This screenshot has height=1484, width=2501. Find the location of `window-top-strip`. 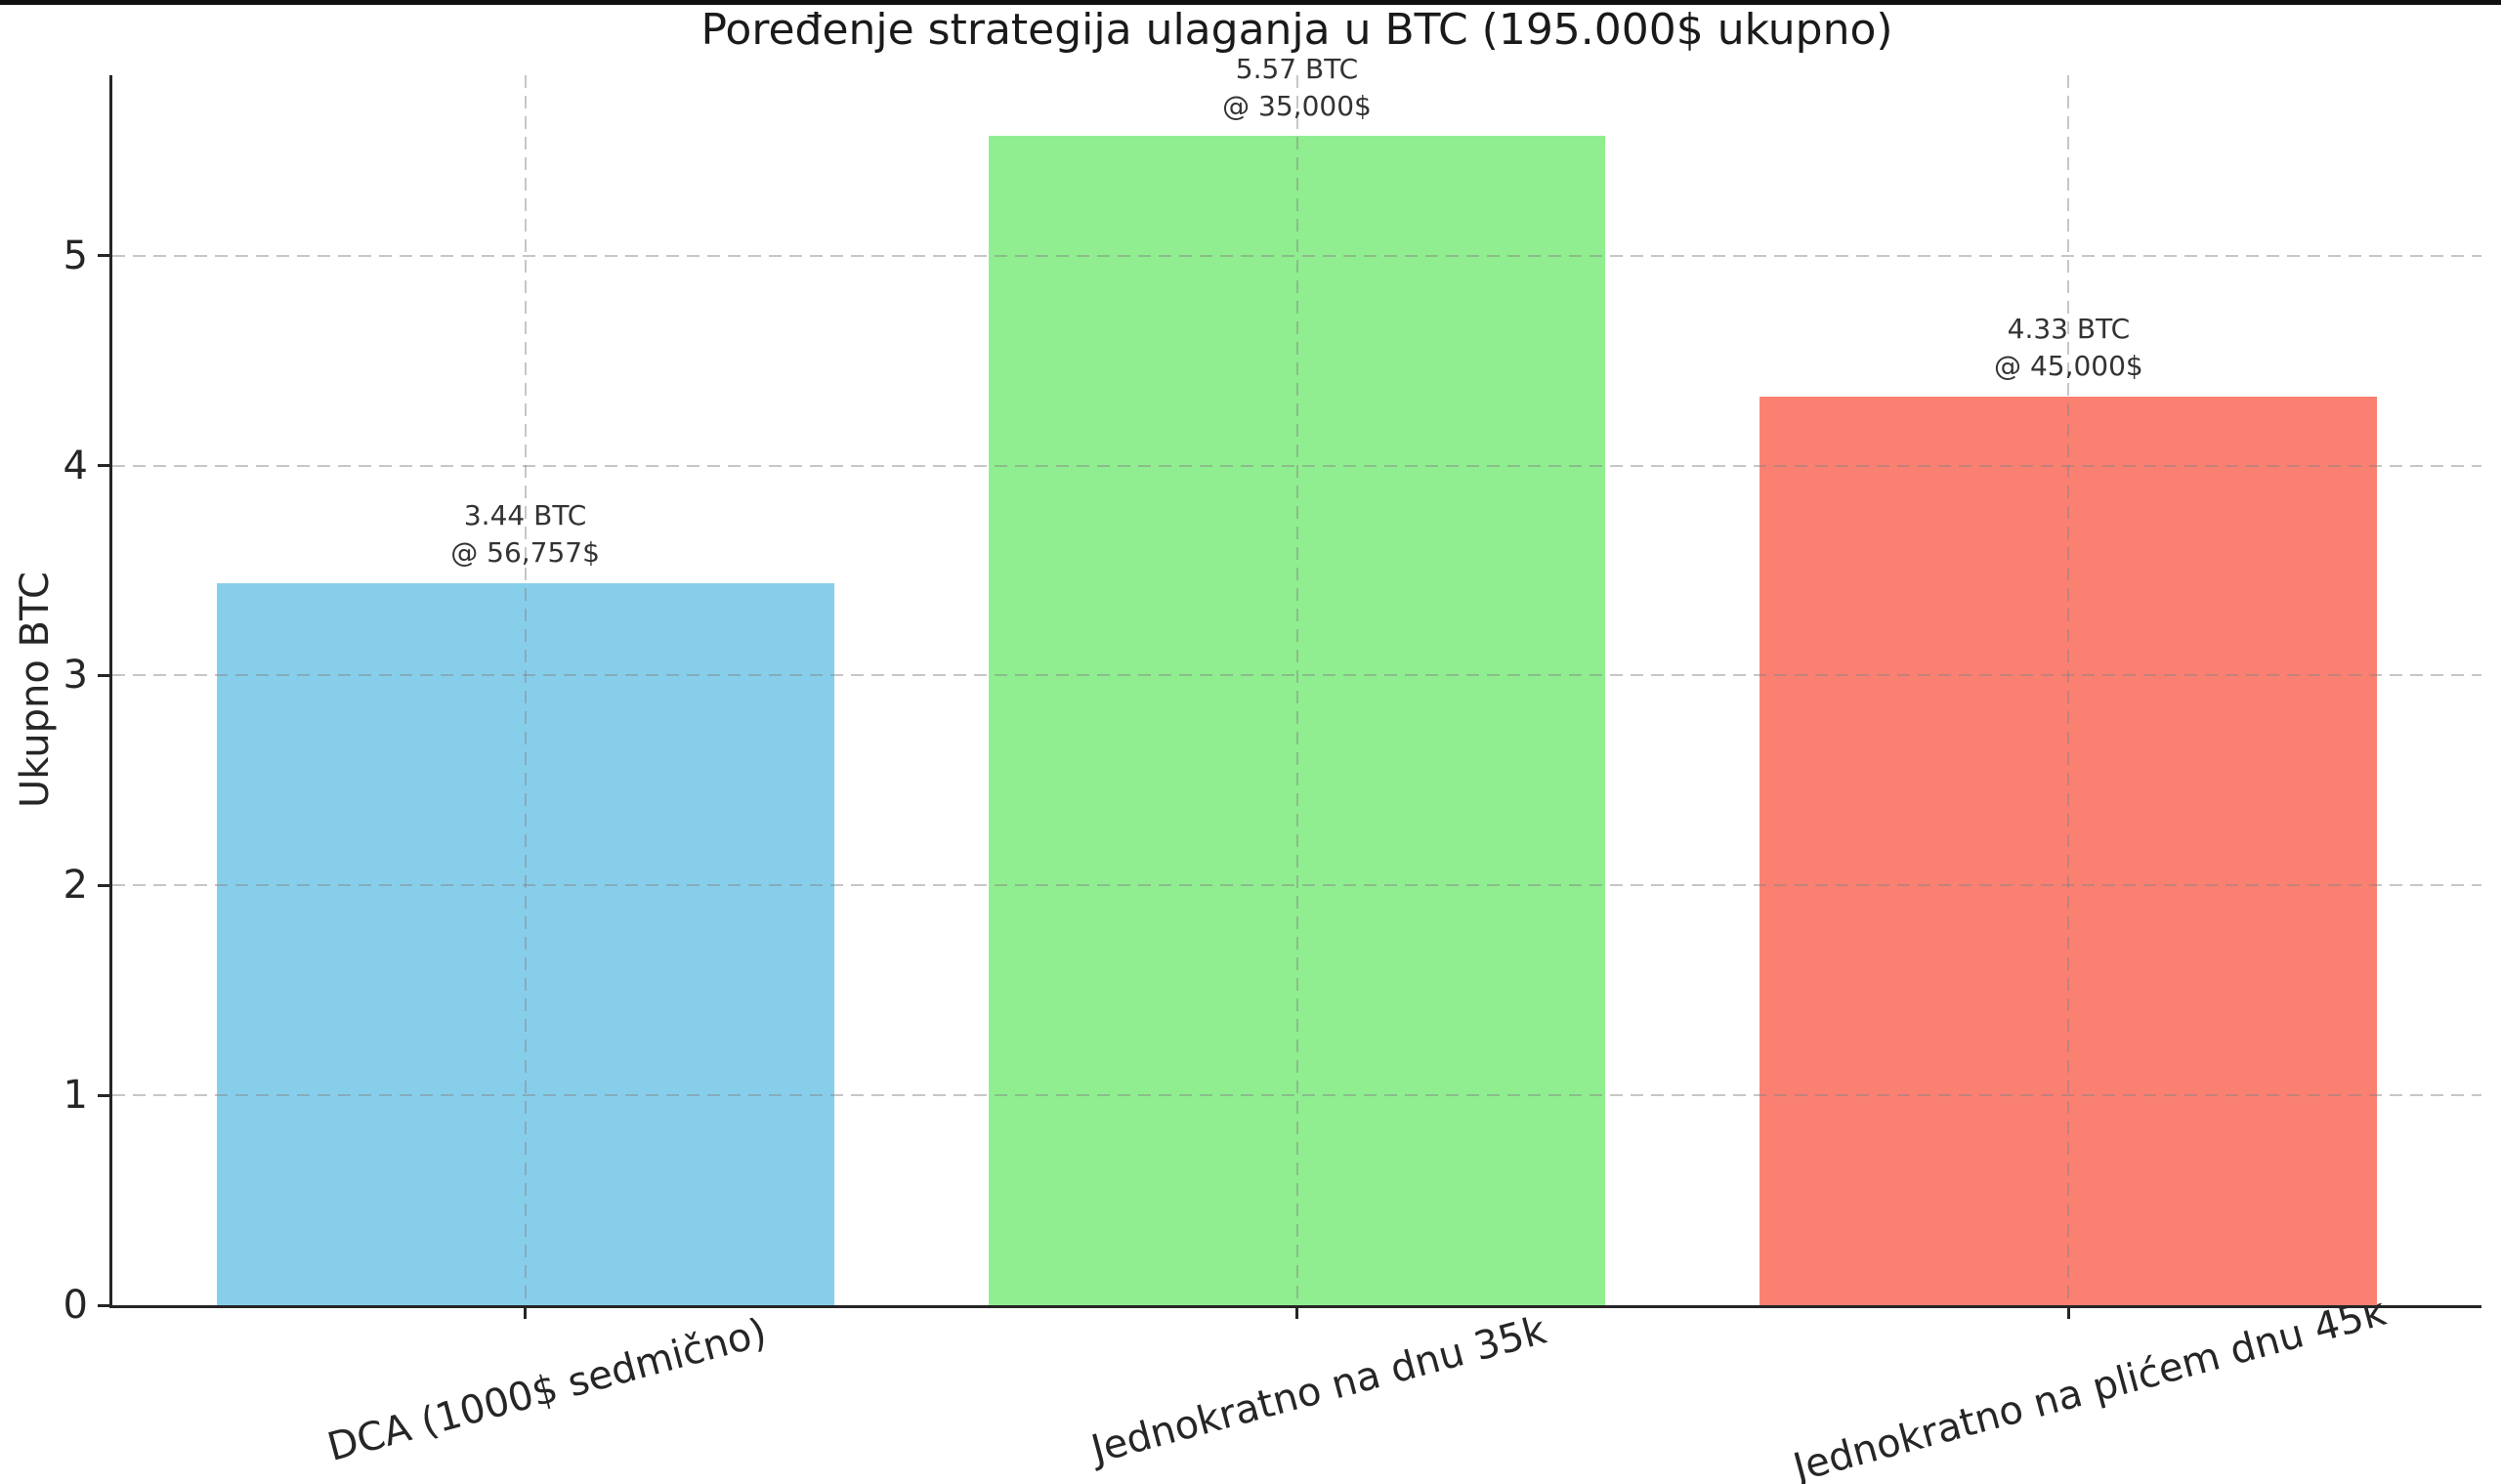

window-top-strip is located at coordinates (1250, 2).